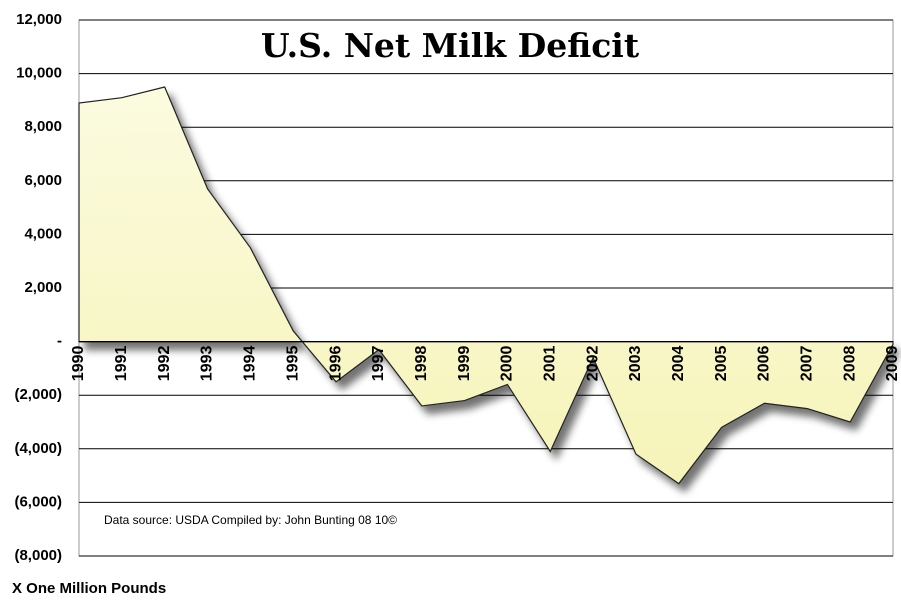  I want to click on x-tick-label: 1990, so click(78, 363).